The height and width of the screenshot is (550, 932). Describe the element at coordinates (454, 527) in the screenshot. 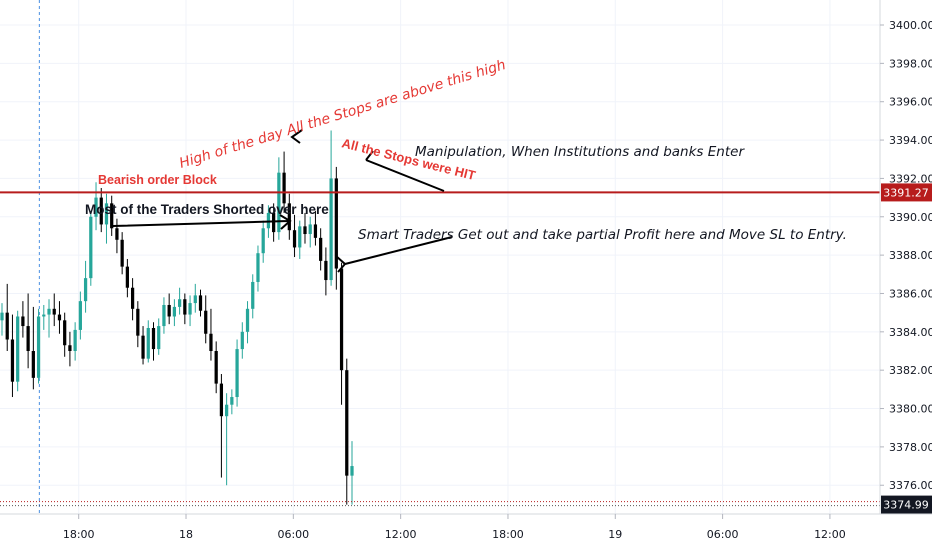

I see `time-axis-ticks: 18:00 18 06:00 12:00 18:00 19 06:00 12:00` at that location.